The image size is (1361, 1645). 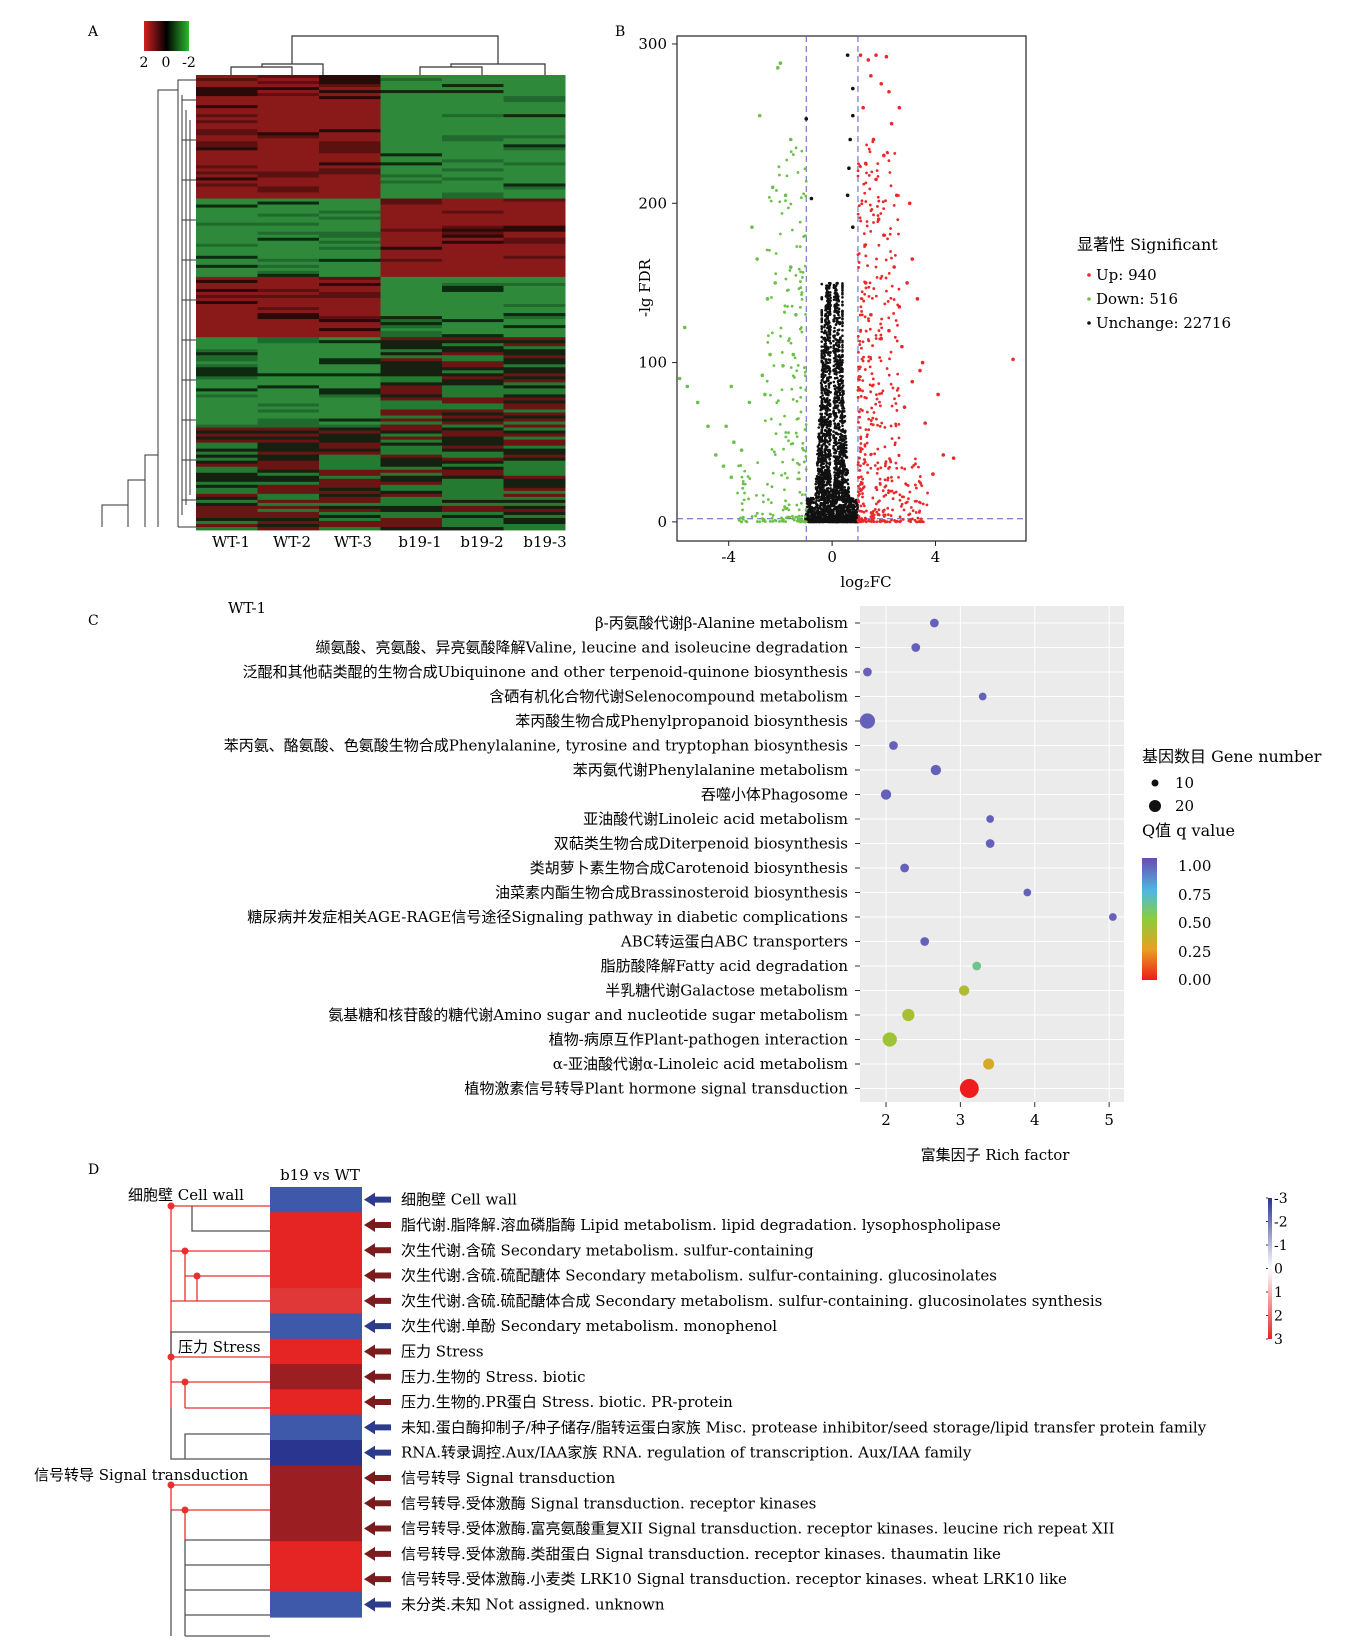 What do you see at coordinates (567, 1402) in the screenshot?
I see `heatmap-d-row-label: 压力.生物的.PR蛋白 Stress. biotic. PR-protein` at bounding box center [567, 1402].